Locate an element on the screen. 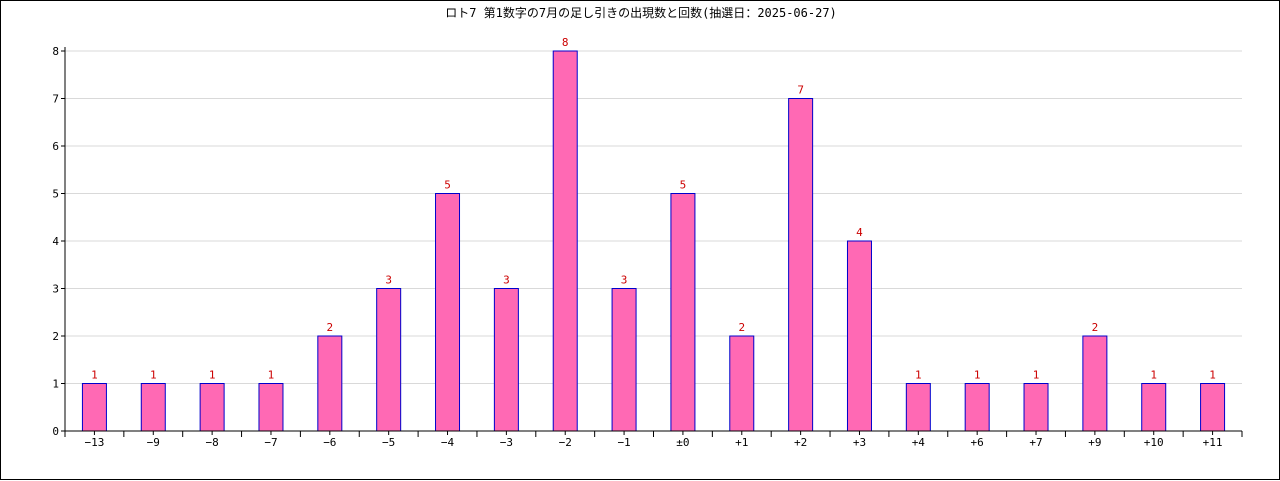 This screenshot has width=1280, height=481. y-tick-label: 4 is located at coordinates (55, 241).